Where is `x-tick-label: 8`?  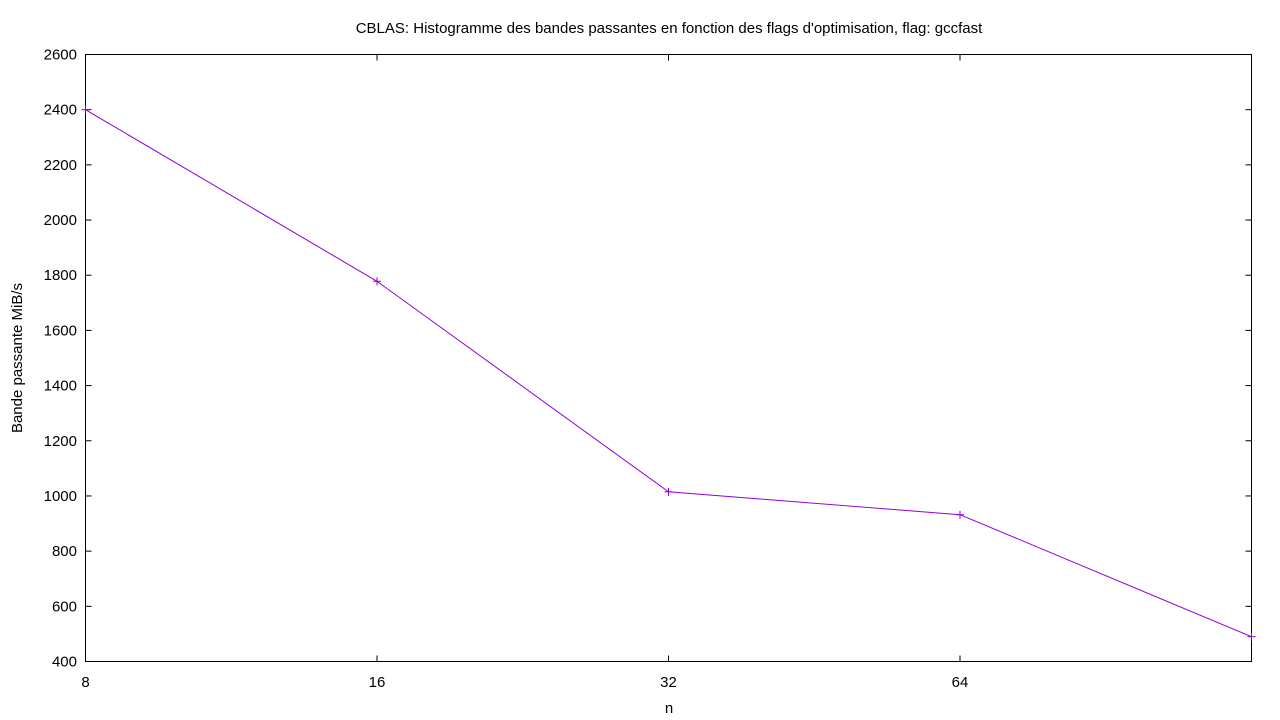
x-tick-label: 8 is located at coordinates (85, 682).